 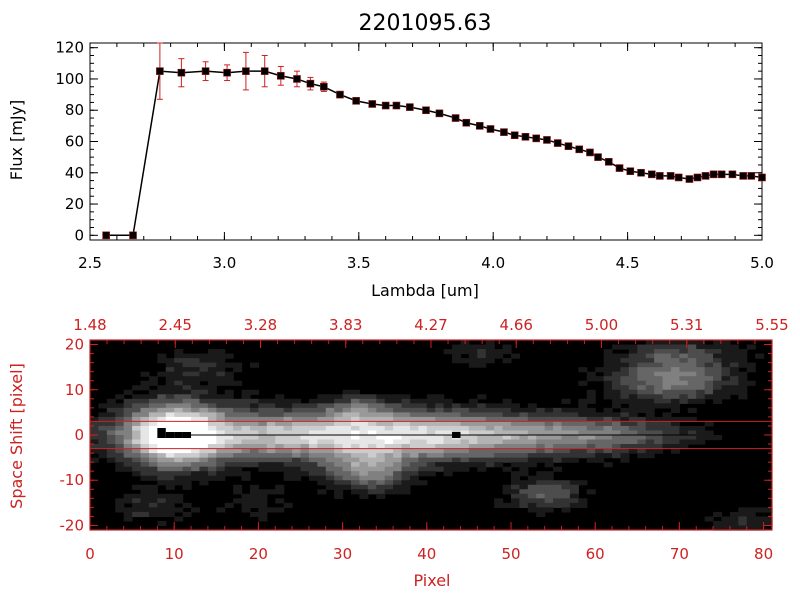 I want to click on x-tick-label: 3.0, so click(x=224, y=263).